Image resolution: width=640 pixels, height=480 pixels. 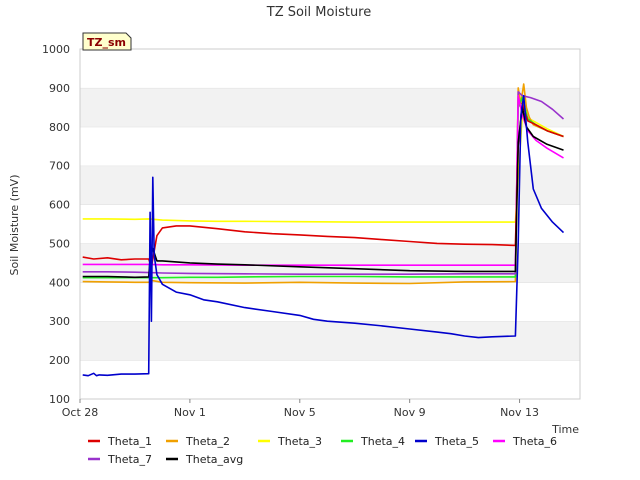 What do you see at coordinates (214, 459) in the screenshot?
I see `legend-label-theta-avg: Theta_avg` at bounding box center [214, 459].